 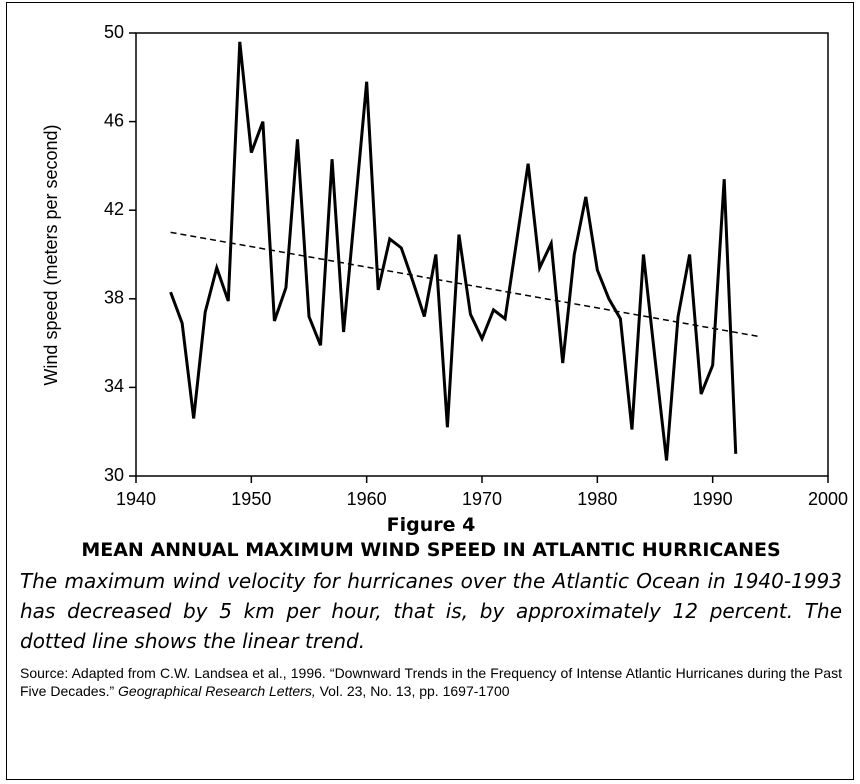 I want to click on x-tick-label: 1990, so click(x=713, y=499).